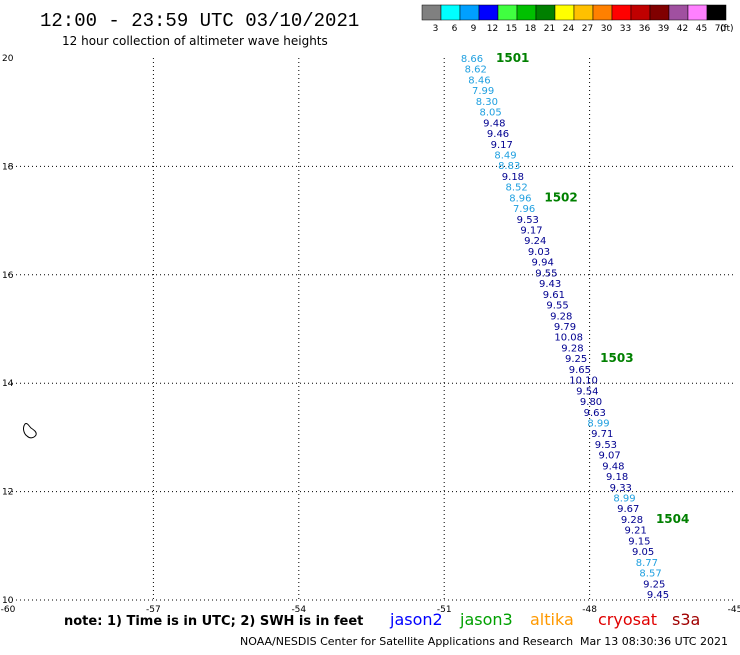 Image resolution: width=740 pixels, height=655 pixels. I want to click on wave-height-value: 9.63, so click(595, 413).